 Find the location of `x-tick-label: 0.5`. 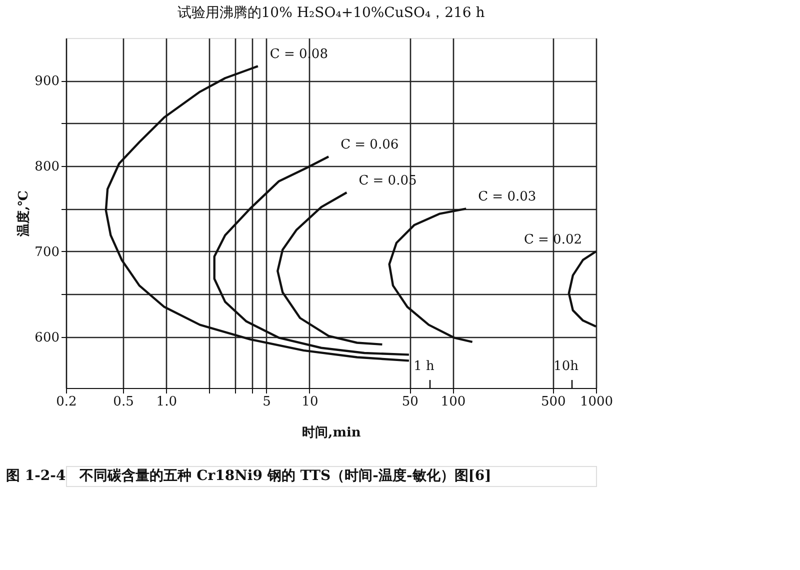

x-tick-label: 0.5 is located at coordinates (123, 402).